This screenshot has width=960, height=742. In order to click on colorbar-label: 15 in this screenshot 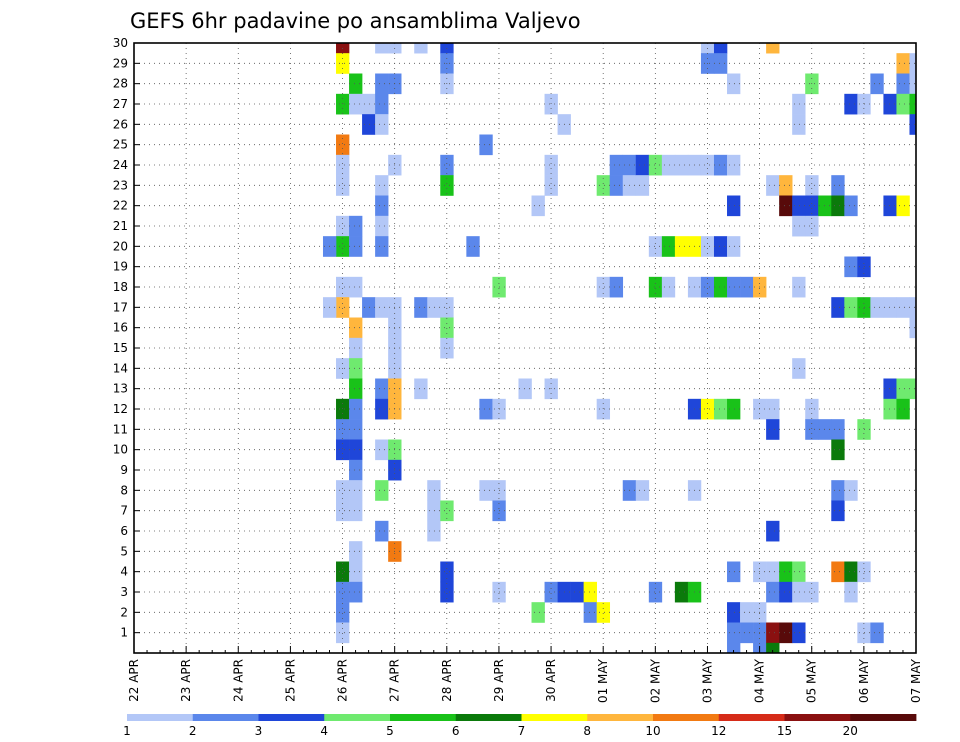, I will do `click(784, 731)`.